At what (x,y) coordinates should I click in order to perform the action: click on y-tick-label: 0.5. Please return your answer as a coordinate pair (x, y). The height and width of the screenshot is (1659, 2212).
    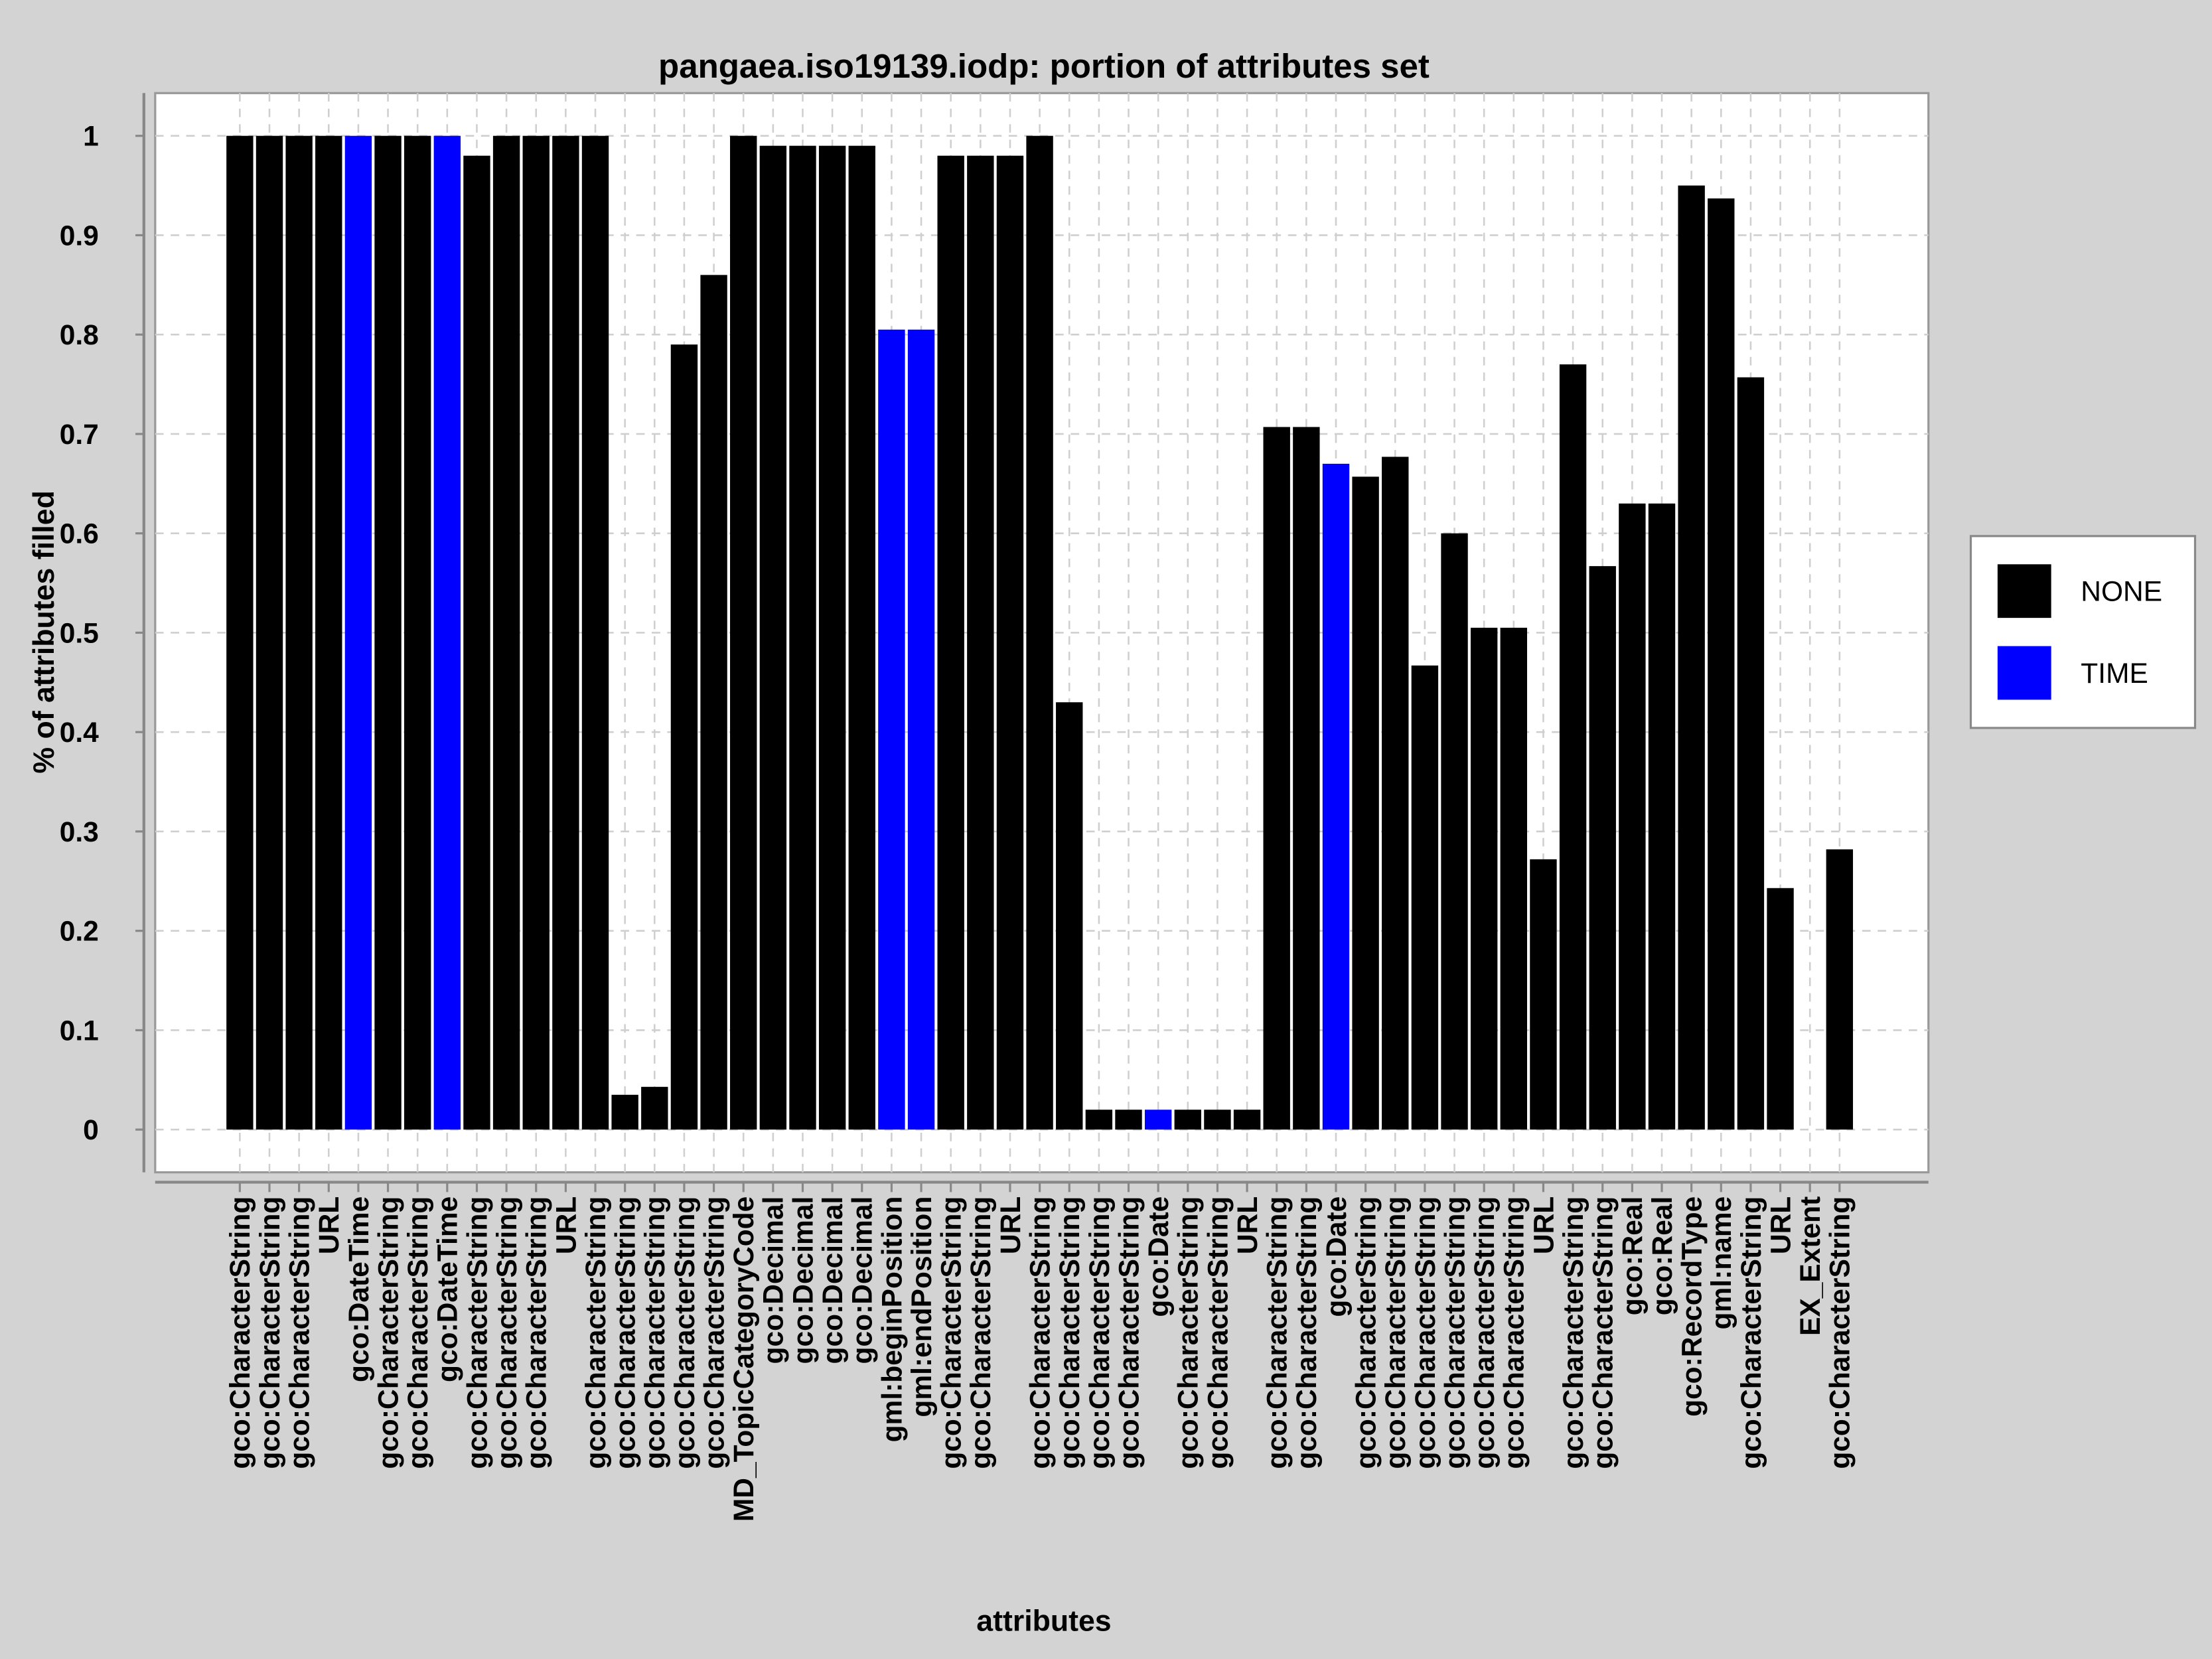
    Looking at the image, I should click on (80, 633).